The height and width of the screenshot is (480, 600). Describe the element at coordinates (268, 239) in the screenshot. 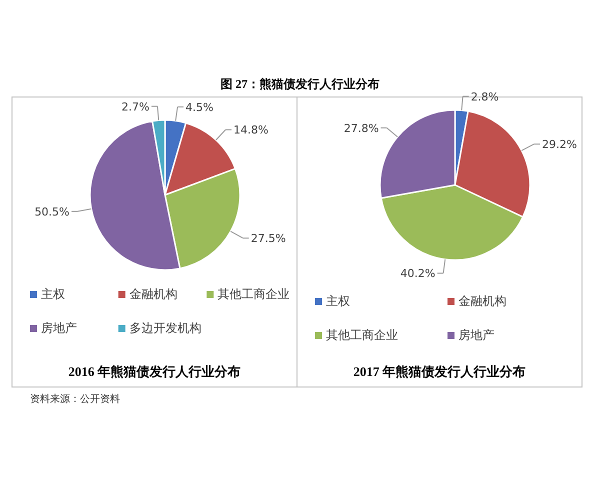

I see `data-label: 27.5%` at that location.